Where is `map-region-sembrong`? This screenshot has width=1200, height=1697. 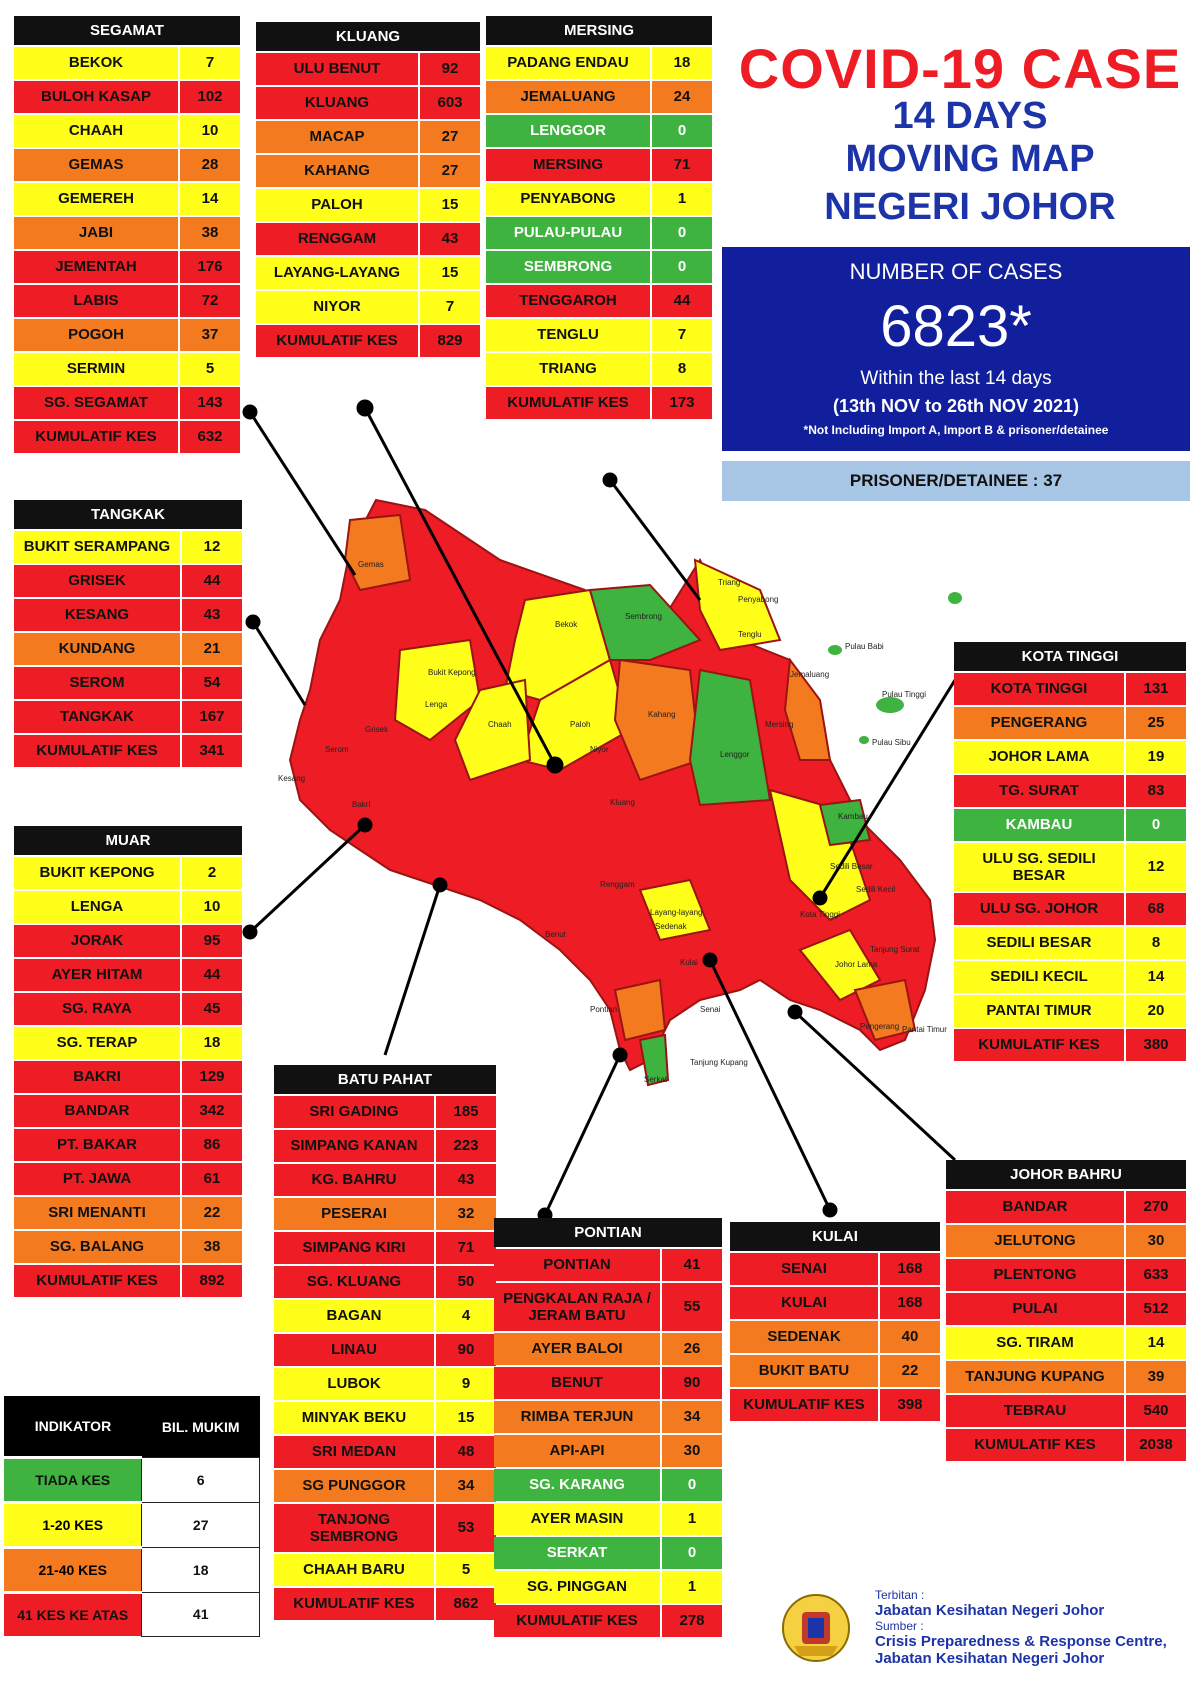 map-region-sembrong is located at coordinates (645, 622).